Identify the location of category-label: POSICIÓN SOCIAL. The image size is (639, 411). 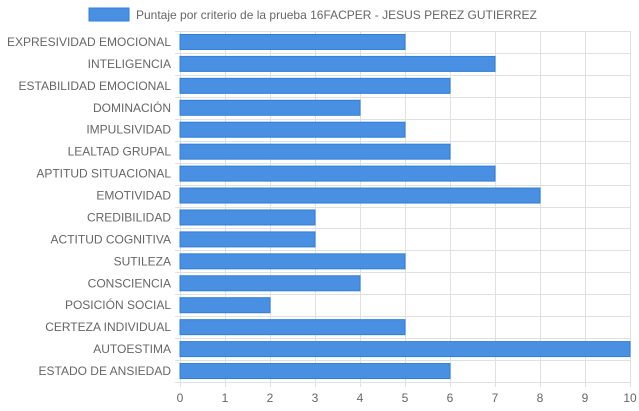
(118, 304).